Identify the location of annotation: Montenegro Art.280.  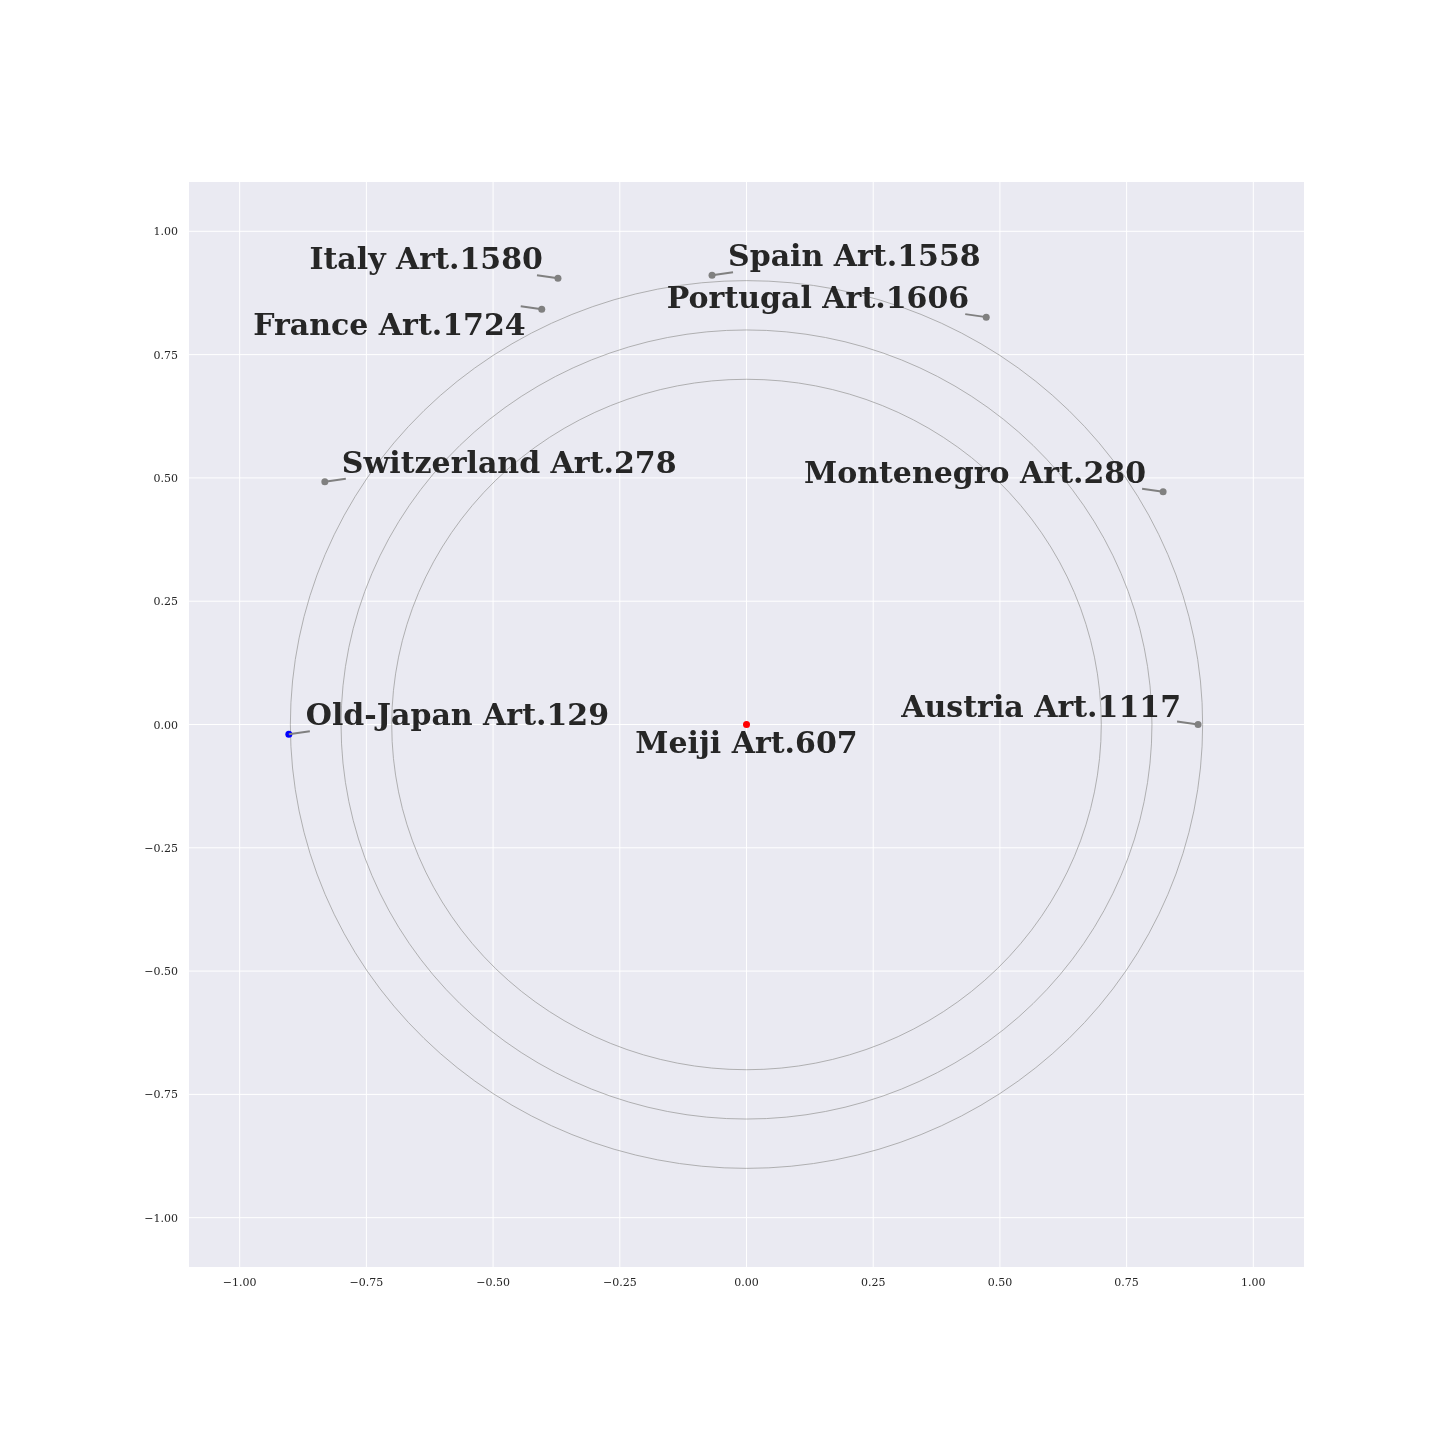
(975, 472).